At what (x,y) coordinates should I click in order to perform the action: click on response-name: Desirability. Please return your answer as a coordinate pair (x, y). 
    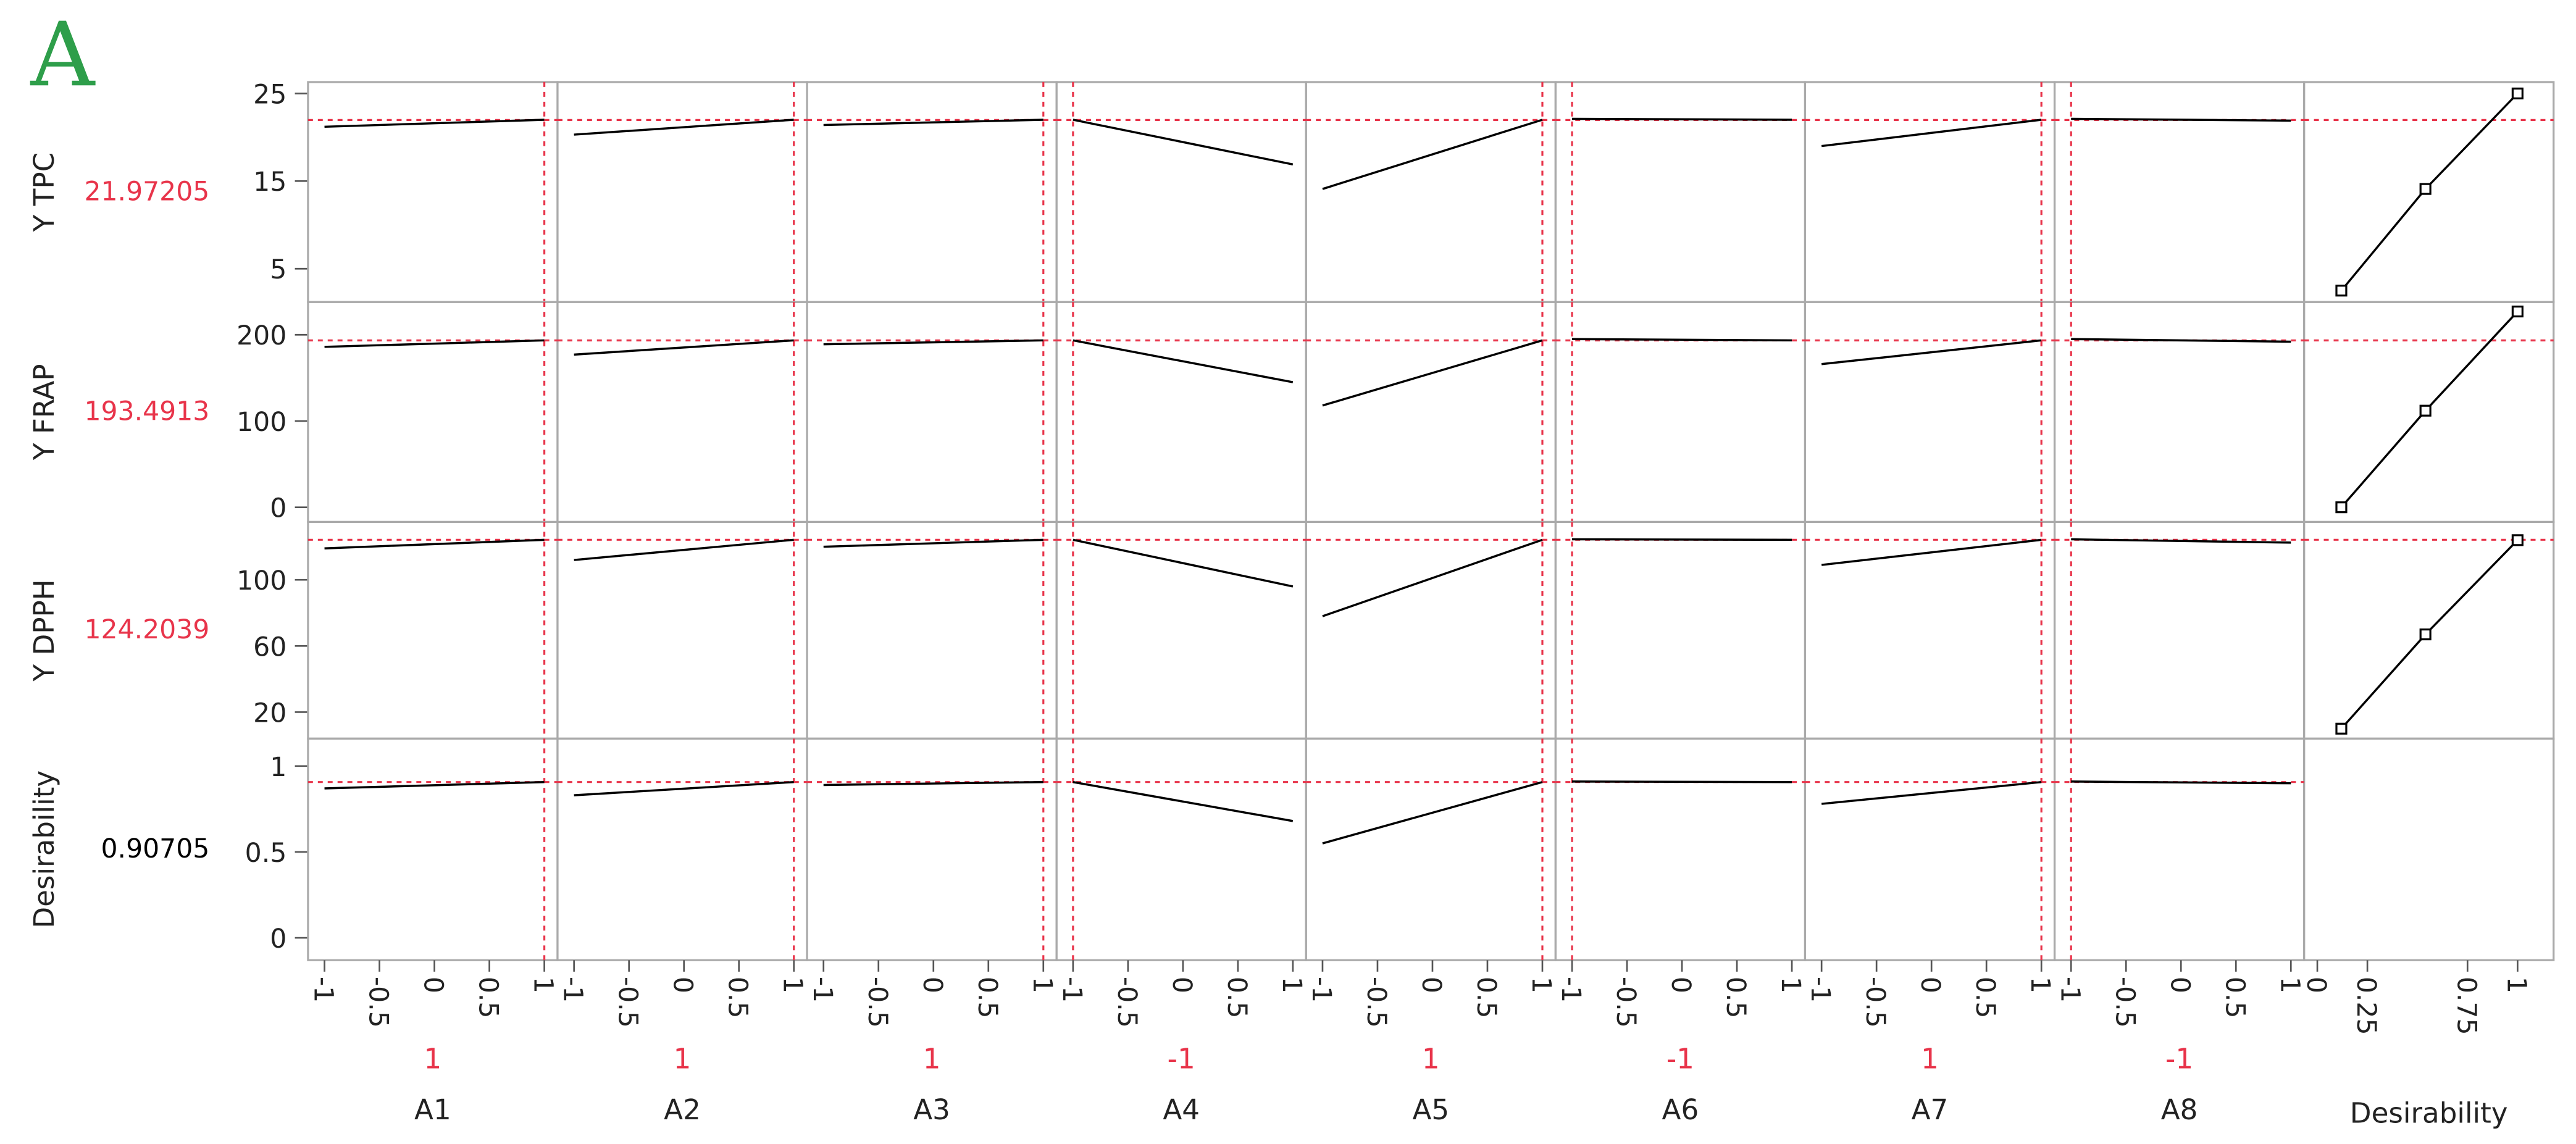
    Looking at the image, I should click on (44, 849).